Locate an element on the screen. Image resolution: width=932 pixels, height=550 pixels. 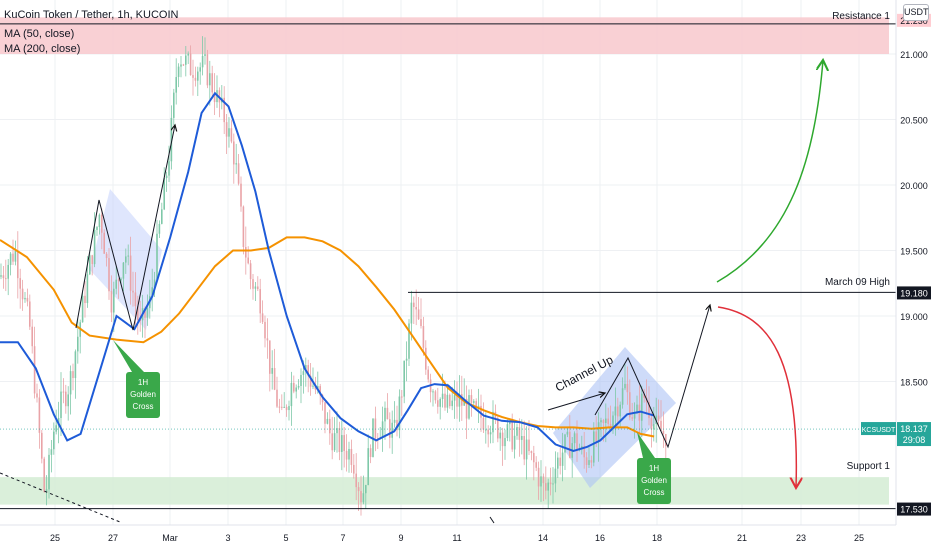
currency-button: USDT is located at coordinates (916, 12).